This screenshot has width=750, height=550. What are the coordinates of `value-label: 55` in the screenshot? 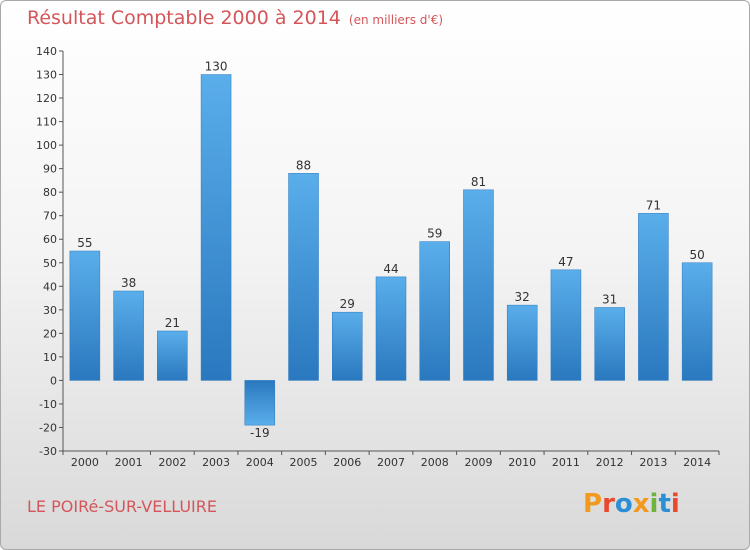 It's located at (84, 243).